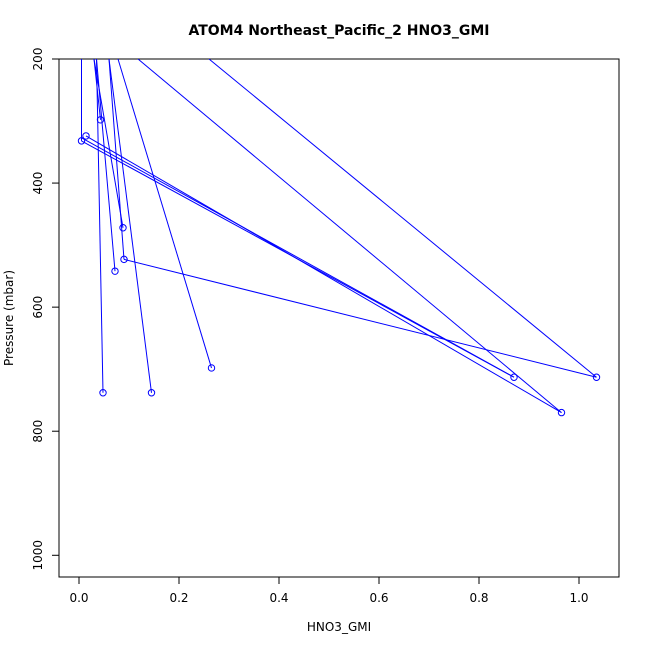 This screenshot has width=650, height=650. I want to click on x-tick-label: 1.0, so click(578, 598).